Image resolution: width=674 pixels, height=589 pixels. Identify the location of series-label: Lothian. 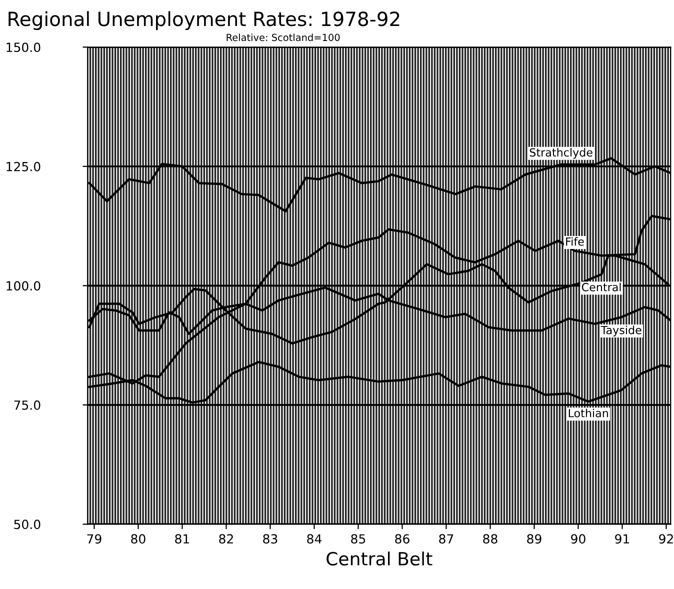
(588, 413).